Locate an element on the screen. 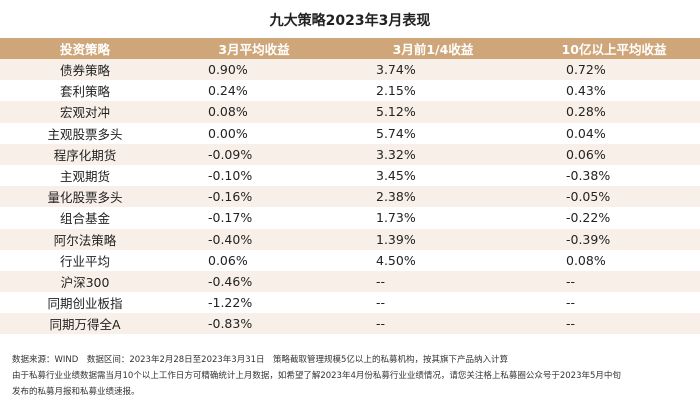 The image size is (700, 403). strategy-cell: 同期万得全A is located at coordinates (85, 324).